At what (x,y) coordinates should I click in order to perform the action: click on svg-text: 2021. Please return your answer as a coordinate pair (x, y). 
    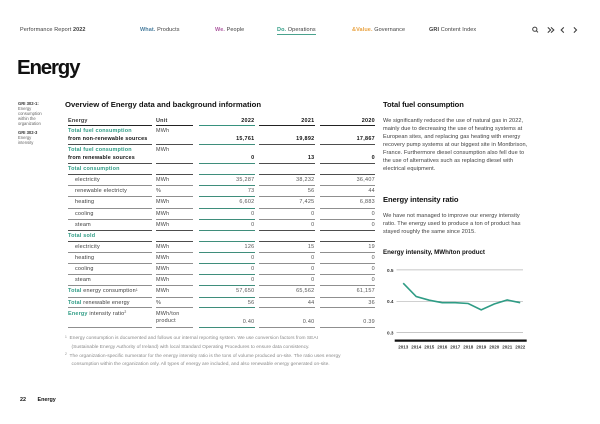
    Looking at the image, I should click on (507, 347).